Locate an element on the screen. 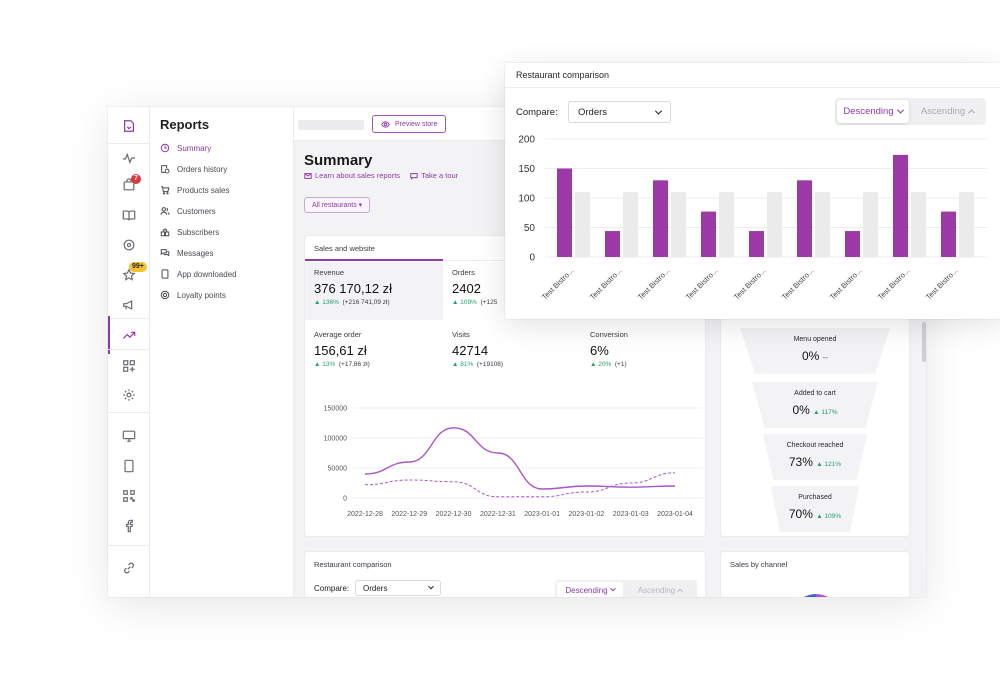 The image size is (1000, 679). page-title: Summary is located at coordinates (338, 160).